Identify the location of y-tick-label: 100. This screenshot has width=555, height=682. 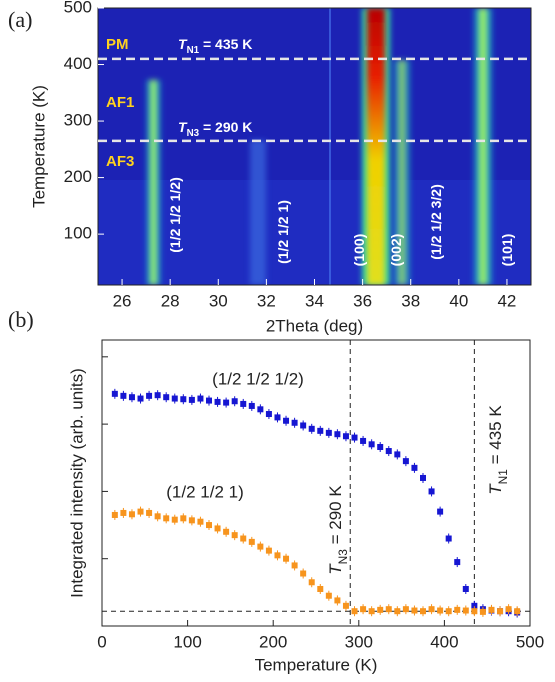
(78, 233).